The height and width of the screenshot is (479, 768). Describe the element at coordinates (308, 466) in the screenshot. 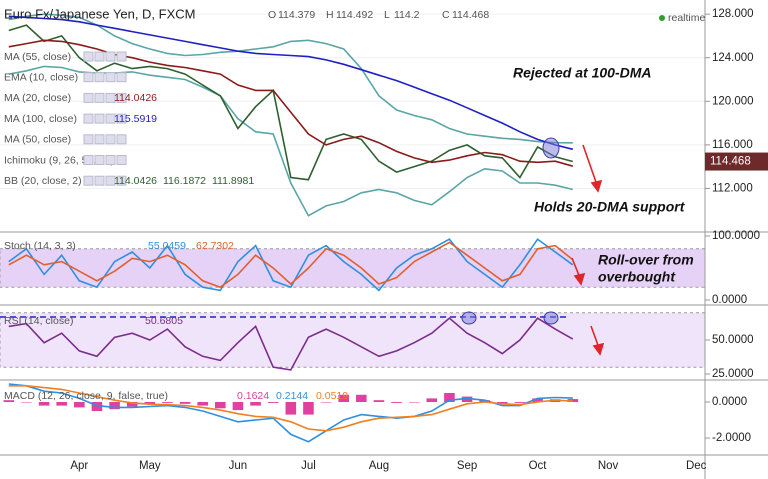

I see `x-tick-label: Jul` at that location.